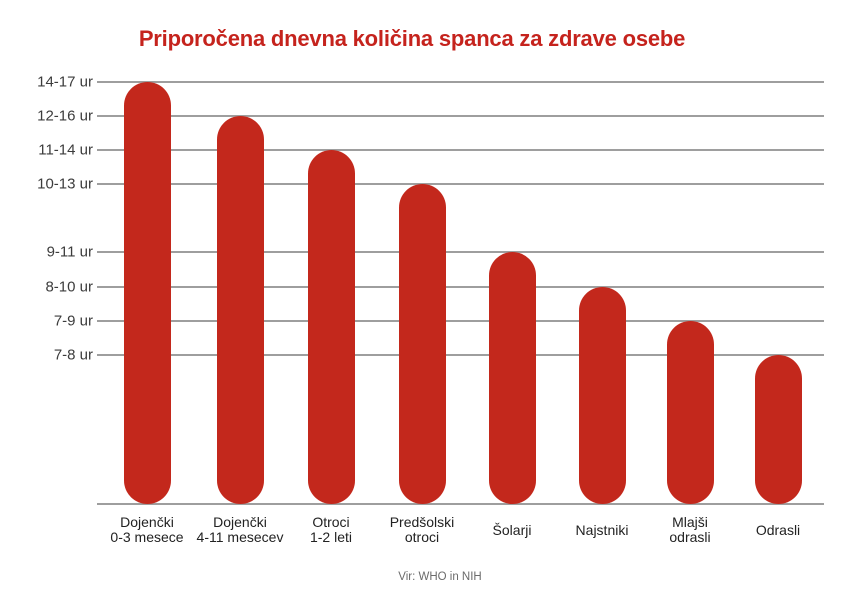 This screenshot has width=850, height=609. What do you see at coordinates (147, 537) in the screenshot?
I see `x-axis-label-line: 0-3 mesece` at bounding box center [147, 537].